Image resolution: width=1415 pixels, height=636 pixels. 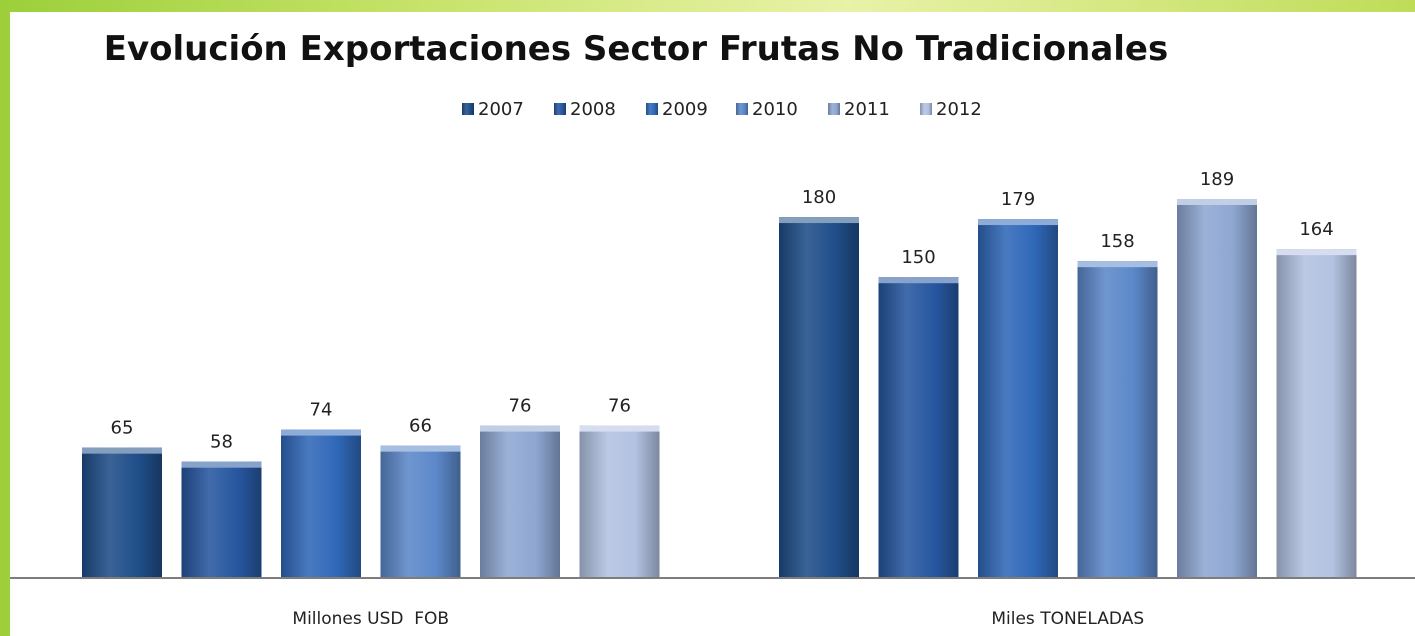 I want to click on value-label-2007-1: 180, so click(x=819, y=197).